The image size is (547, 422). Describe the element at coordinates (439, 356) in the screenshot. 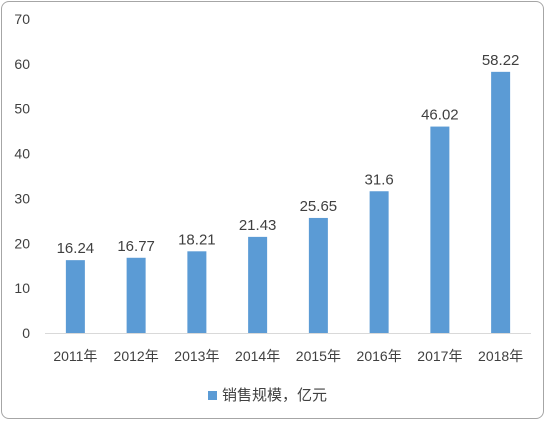

I see `x-tick-label: 2017年` at that location.